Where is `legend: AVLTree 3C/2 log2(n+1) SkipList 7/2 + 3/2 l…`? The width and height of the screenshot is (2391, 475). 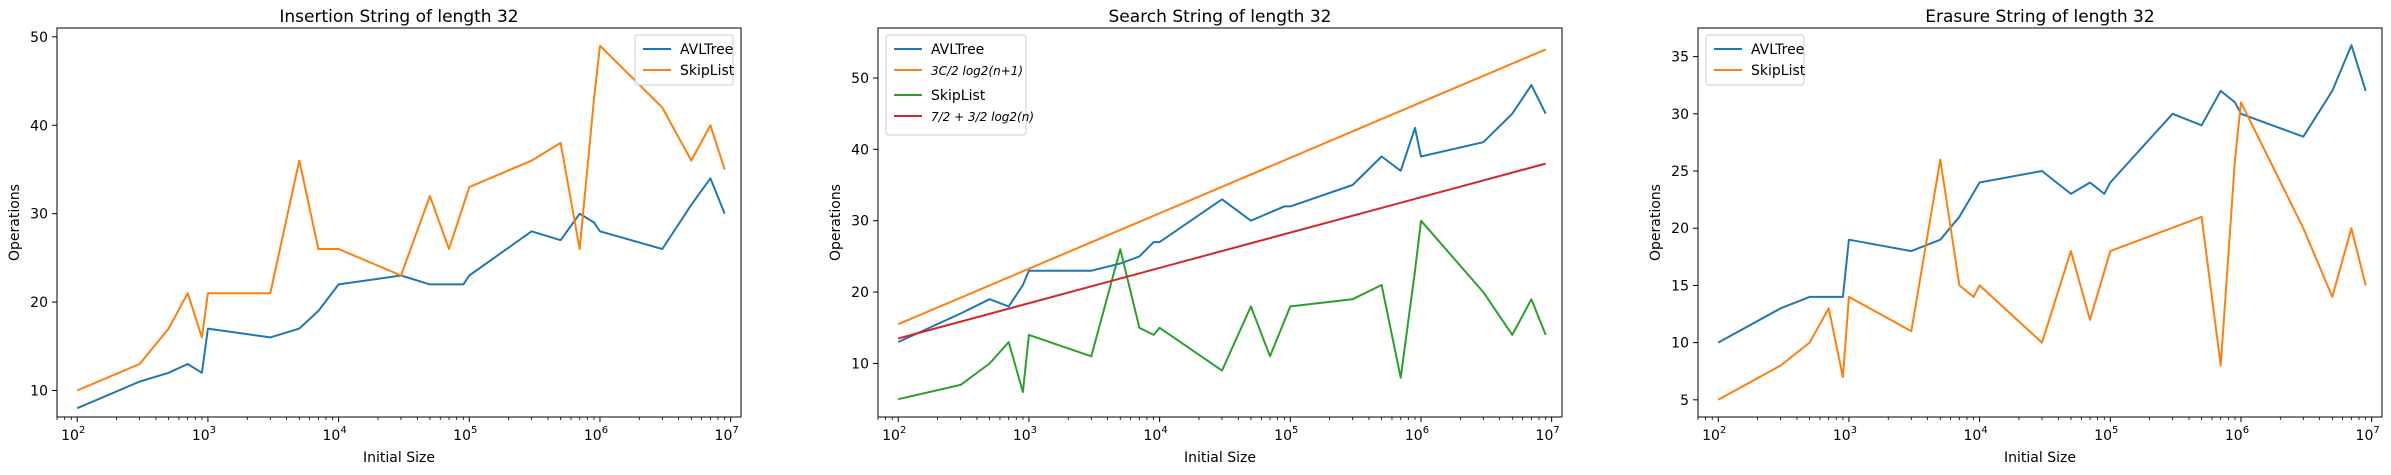
legend: AVLTree 3C/2 log2(n+1) SkipList 7/2 + 3/2 l… is located at coordinates (959, 85).